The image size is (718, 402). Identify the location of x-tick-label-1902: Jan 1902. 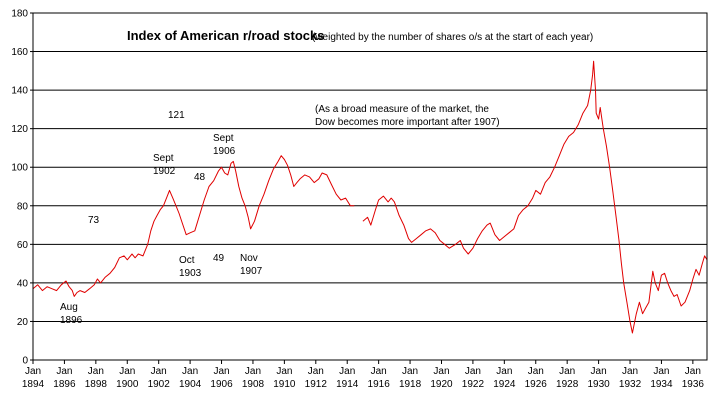
(159, 378).